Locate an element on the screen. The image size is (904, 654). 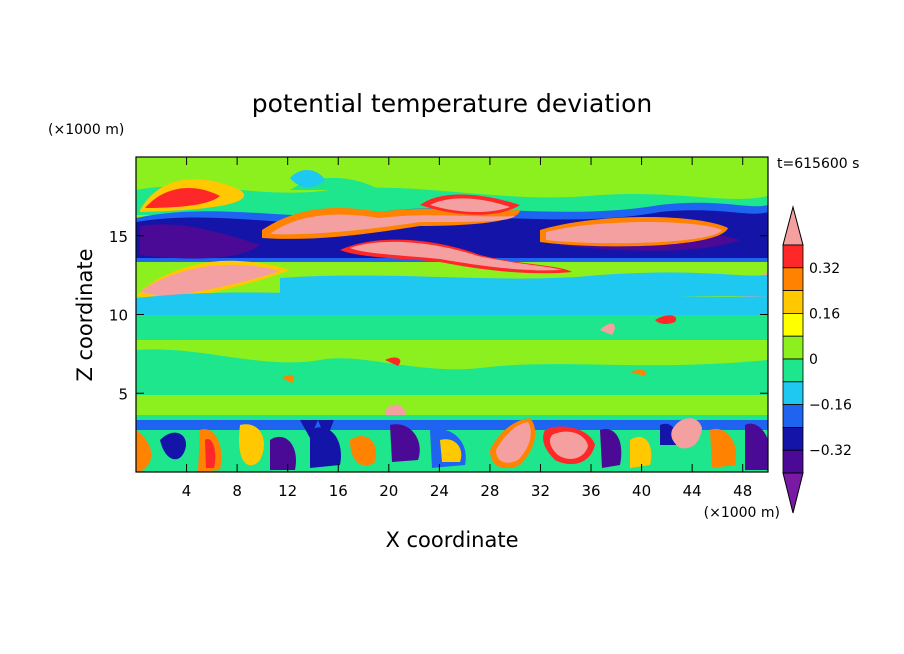
x-tick-label: 8 is located at coordinates (237, 491).